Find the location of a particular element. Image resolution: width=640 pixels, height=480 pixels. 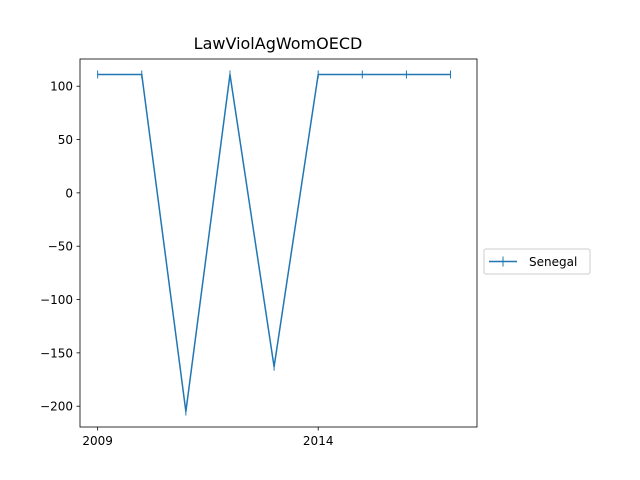

y-tick-label: −50 is located at coordinates (60, 247).